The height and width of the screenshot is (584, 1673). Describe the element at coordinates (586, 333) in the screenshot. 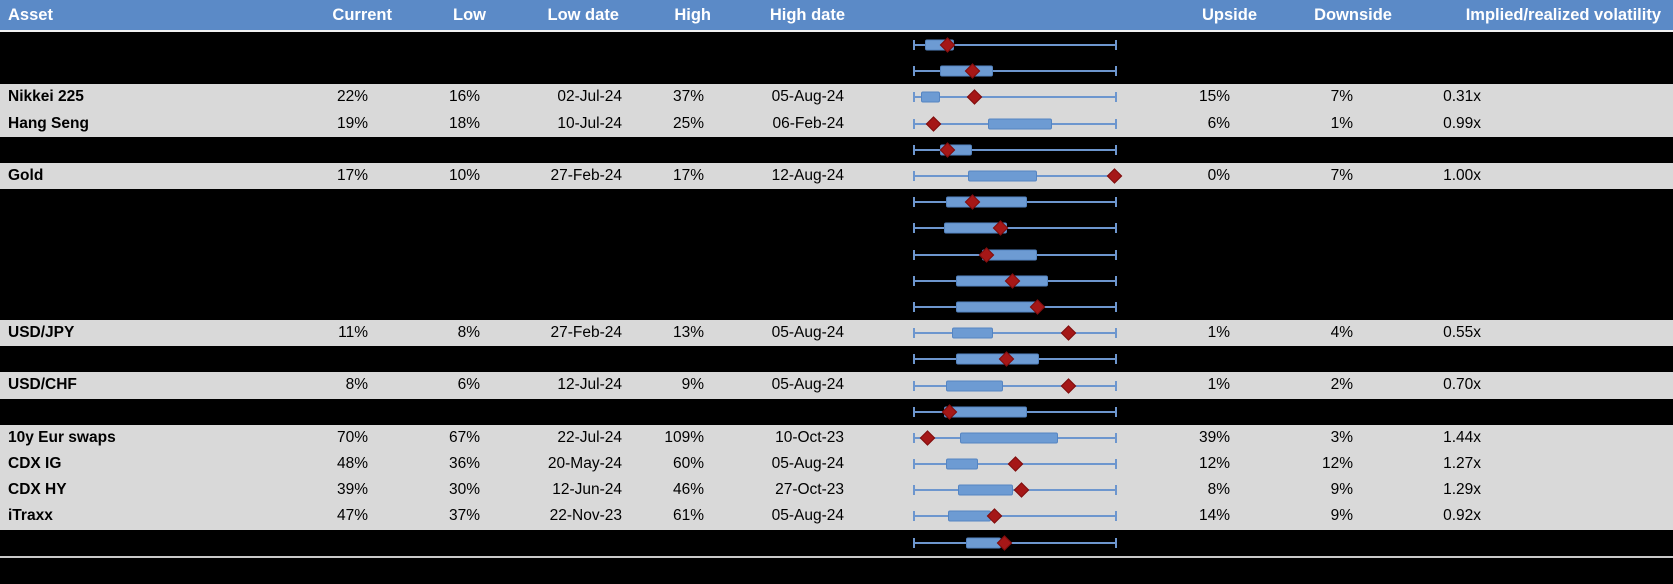

I see `cell-low-date: 27-Feb-24` at that location.